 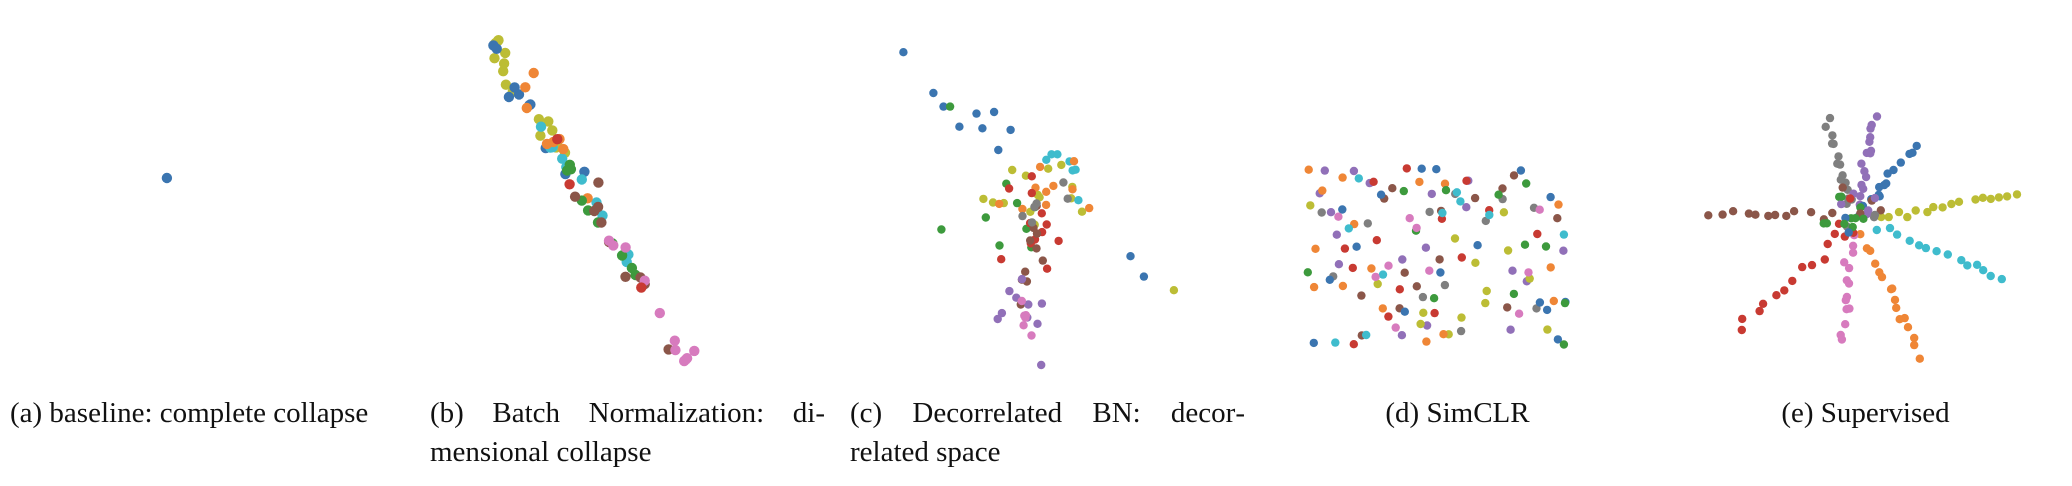 What do you see at coordinates (1863, 237) in the screenshot?
I see `scatter-plot-e` at bounding box center [1863, 237].